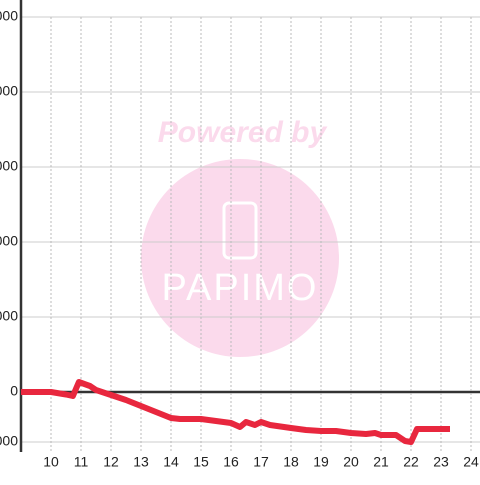  What do you see at coordinates (9, 16) in the screenshot?
I see `y-tick-label: 150,000` at bounding box center [9, 16].